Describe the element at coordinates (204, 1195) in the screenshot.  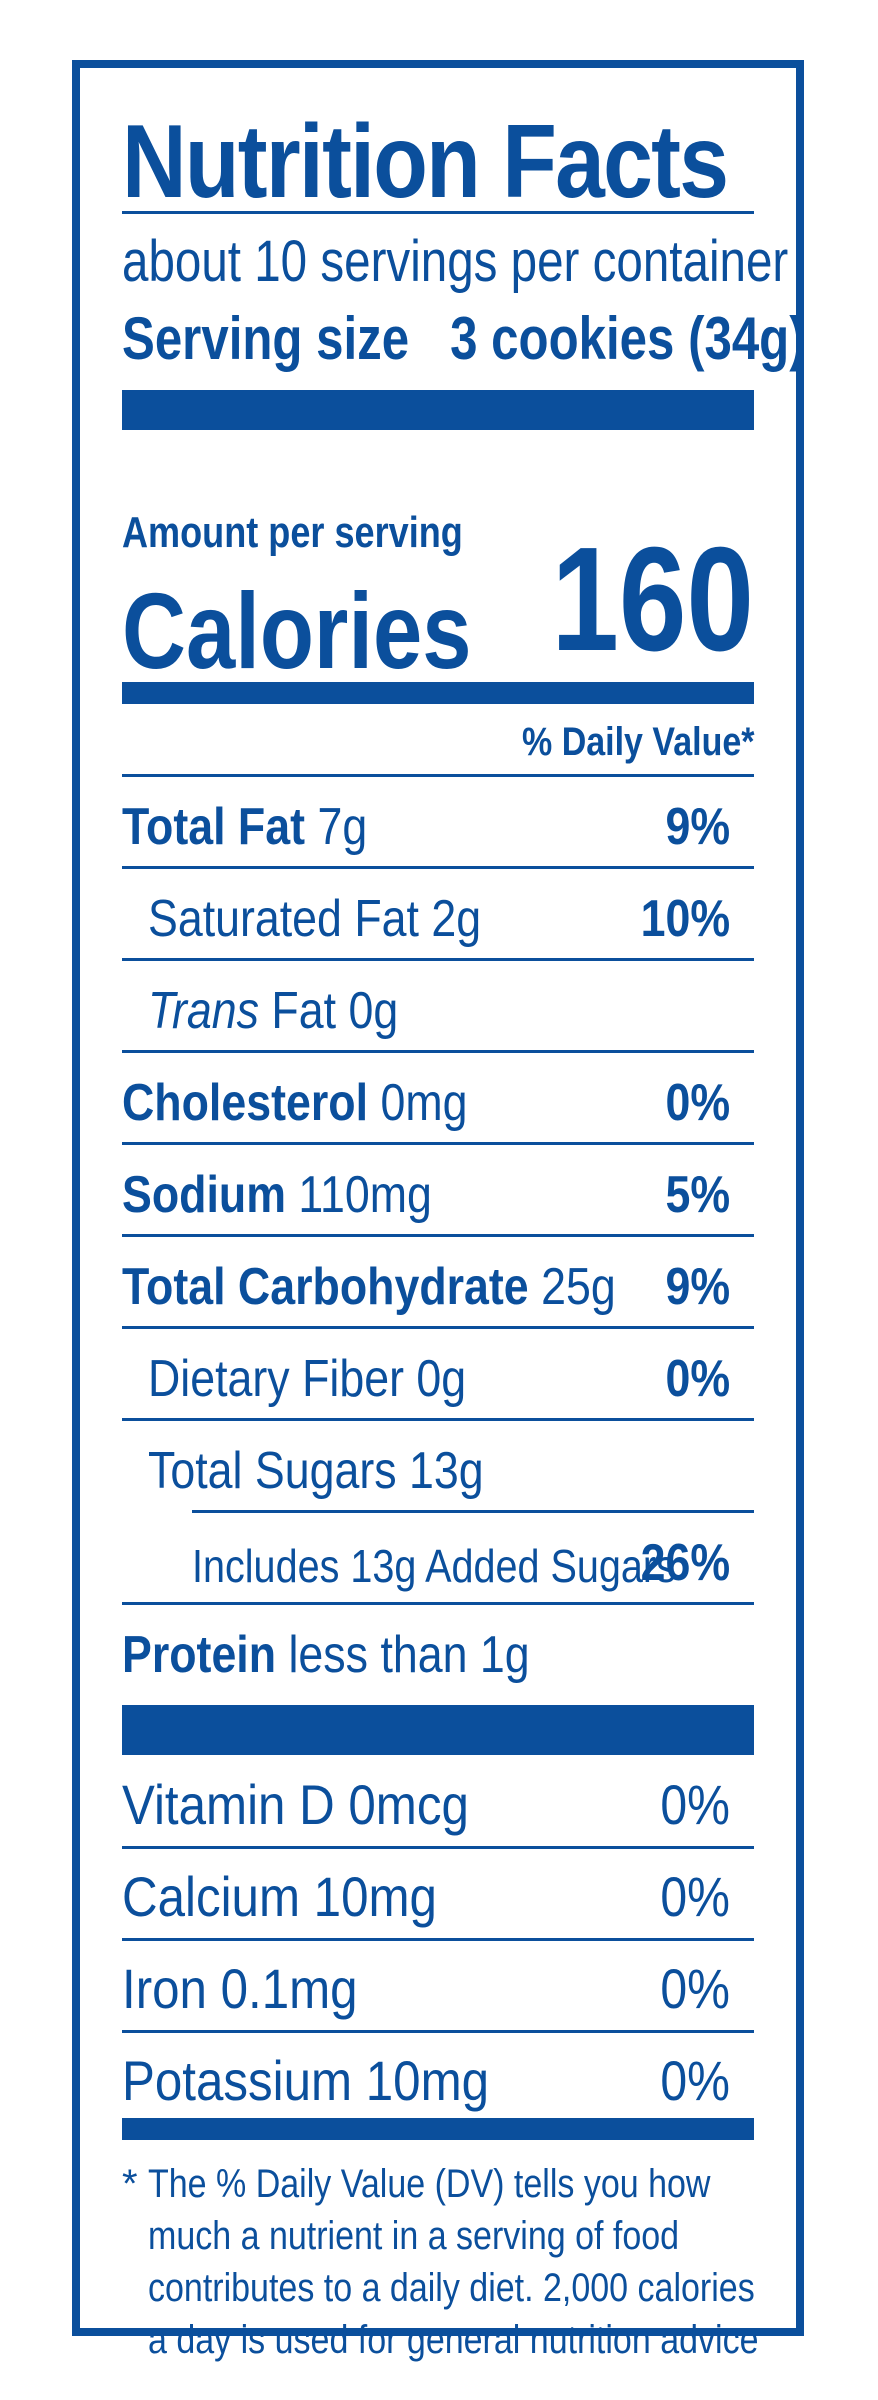
I see `nutrient-name: Sodium` at that location.